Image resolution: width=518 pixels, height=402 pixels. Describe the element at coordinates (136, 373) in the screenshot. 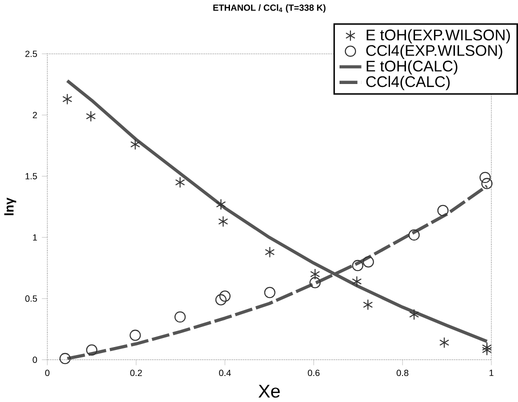

I see `x-tick-label: 0.2` at that location.